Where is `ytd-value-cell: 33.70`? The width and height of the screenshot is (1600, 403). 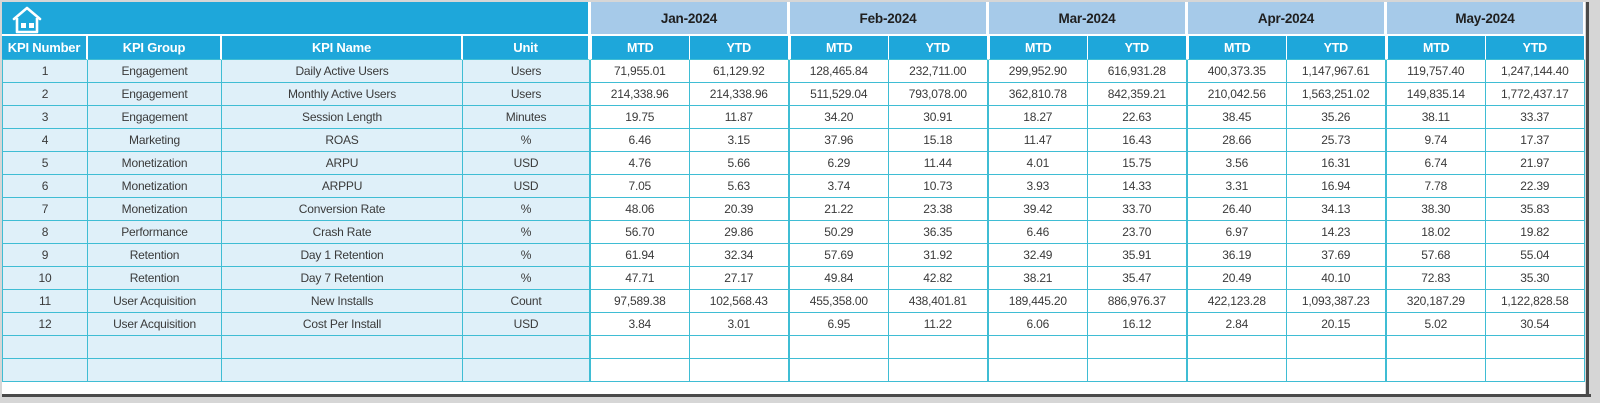
ytd-value-cell: 33.70 is located at coordinates (1137, 209).